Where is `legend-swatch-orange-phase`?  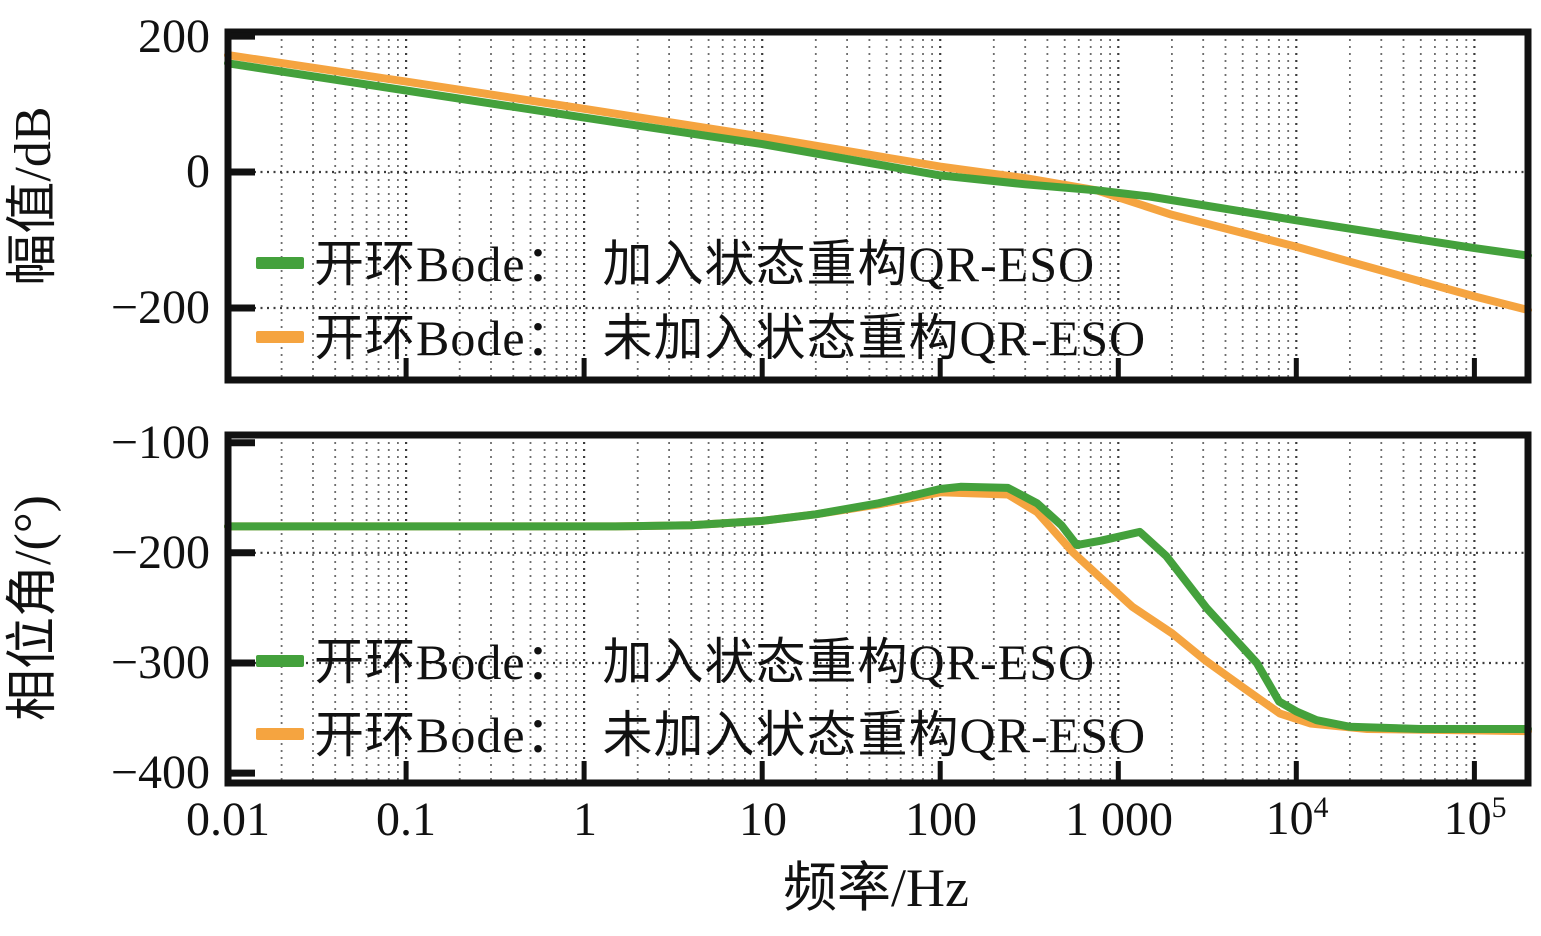
legend-swatch-orange-phase is located at coordinates (280, 734).